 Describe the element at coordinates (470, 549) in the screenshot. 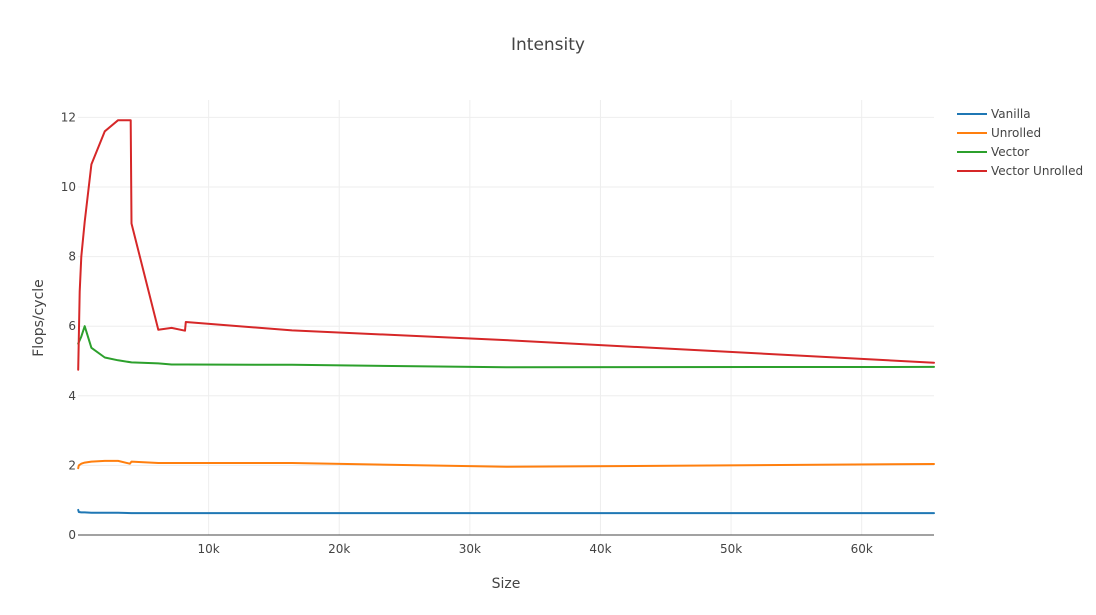

I see `x-tick-label: 30k` at that location.